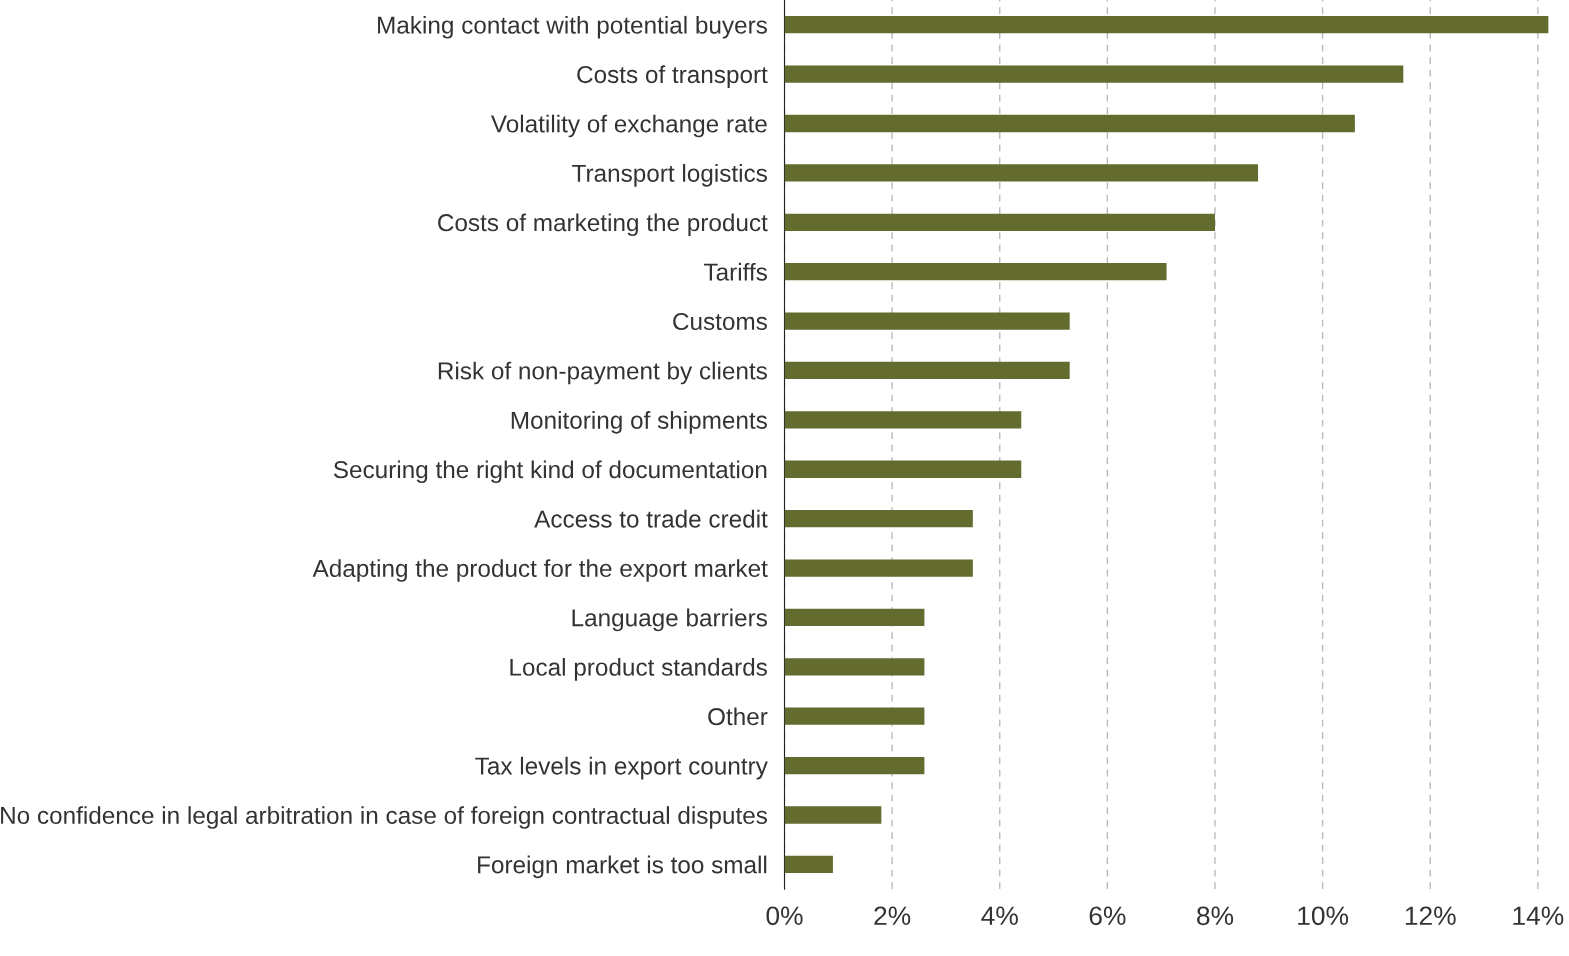  What do you see at coordinates (738, 716) in the screenshot?
I see `y-tick-label: Other` at bounding box center [738, 716].